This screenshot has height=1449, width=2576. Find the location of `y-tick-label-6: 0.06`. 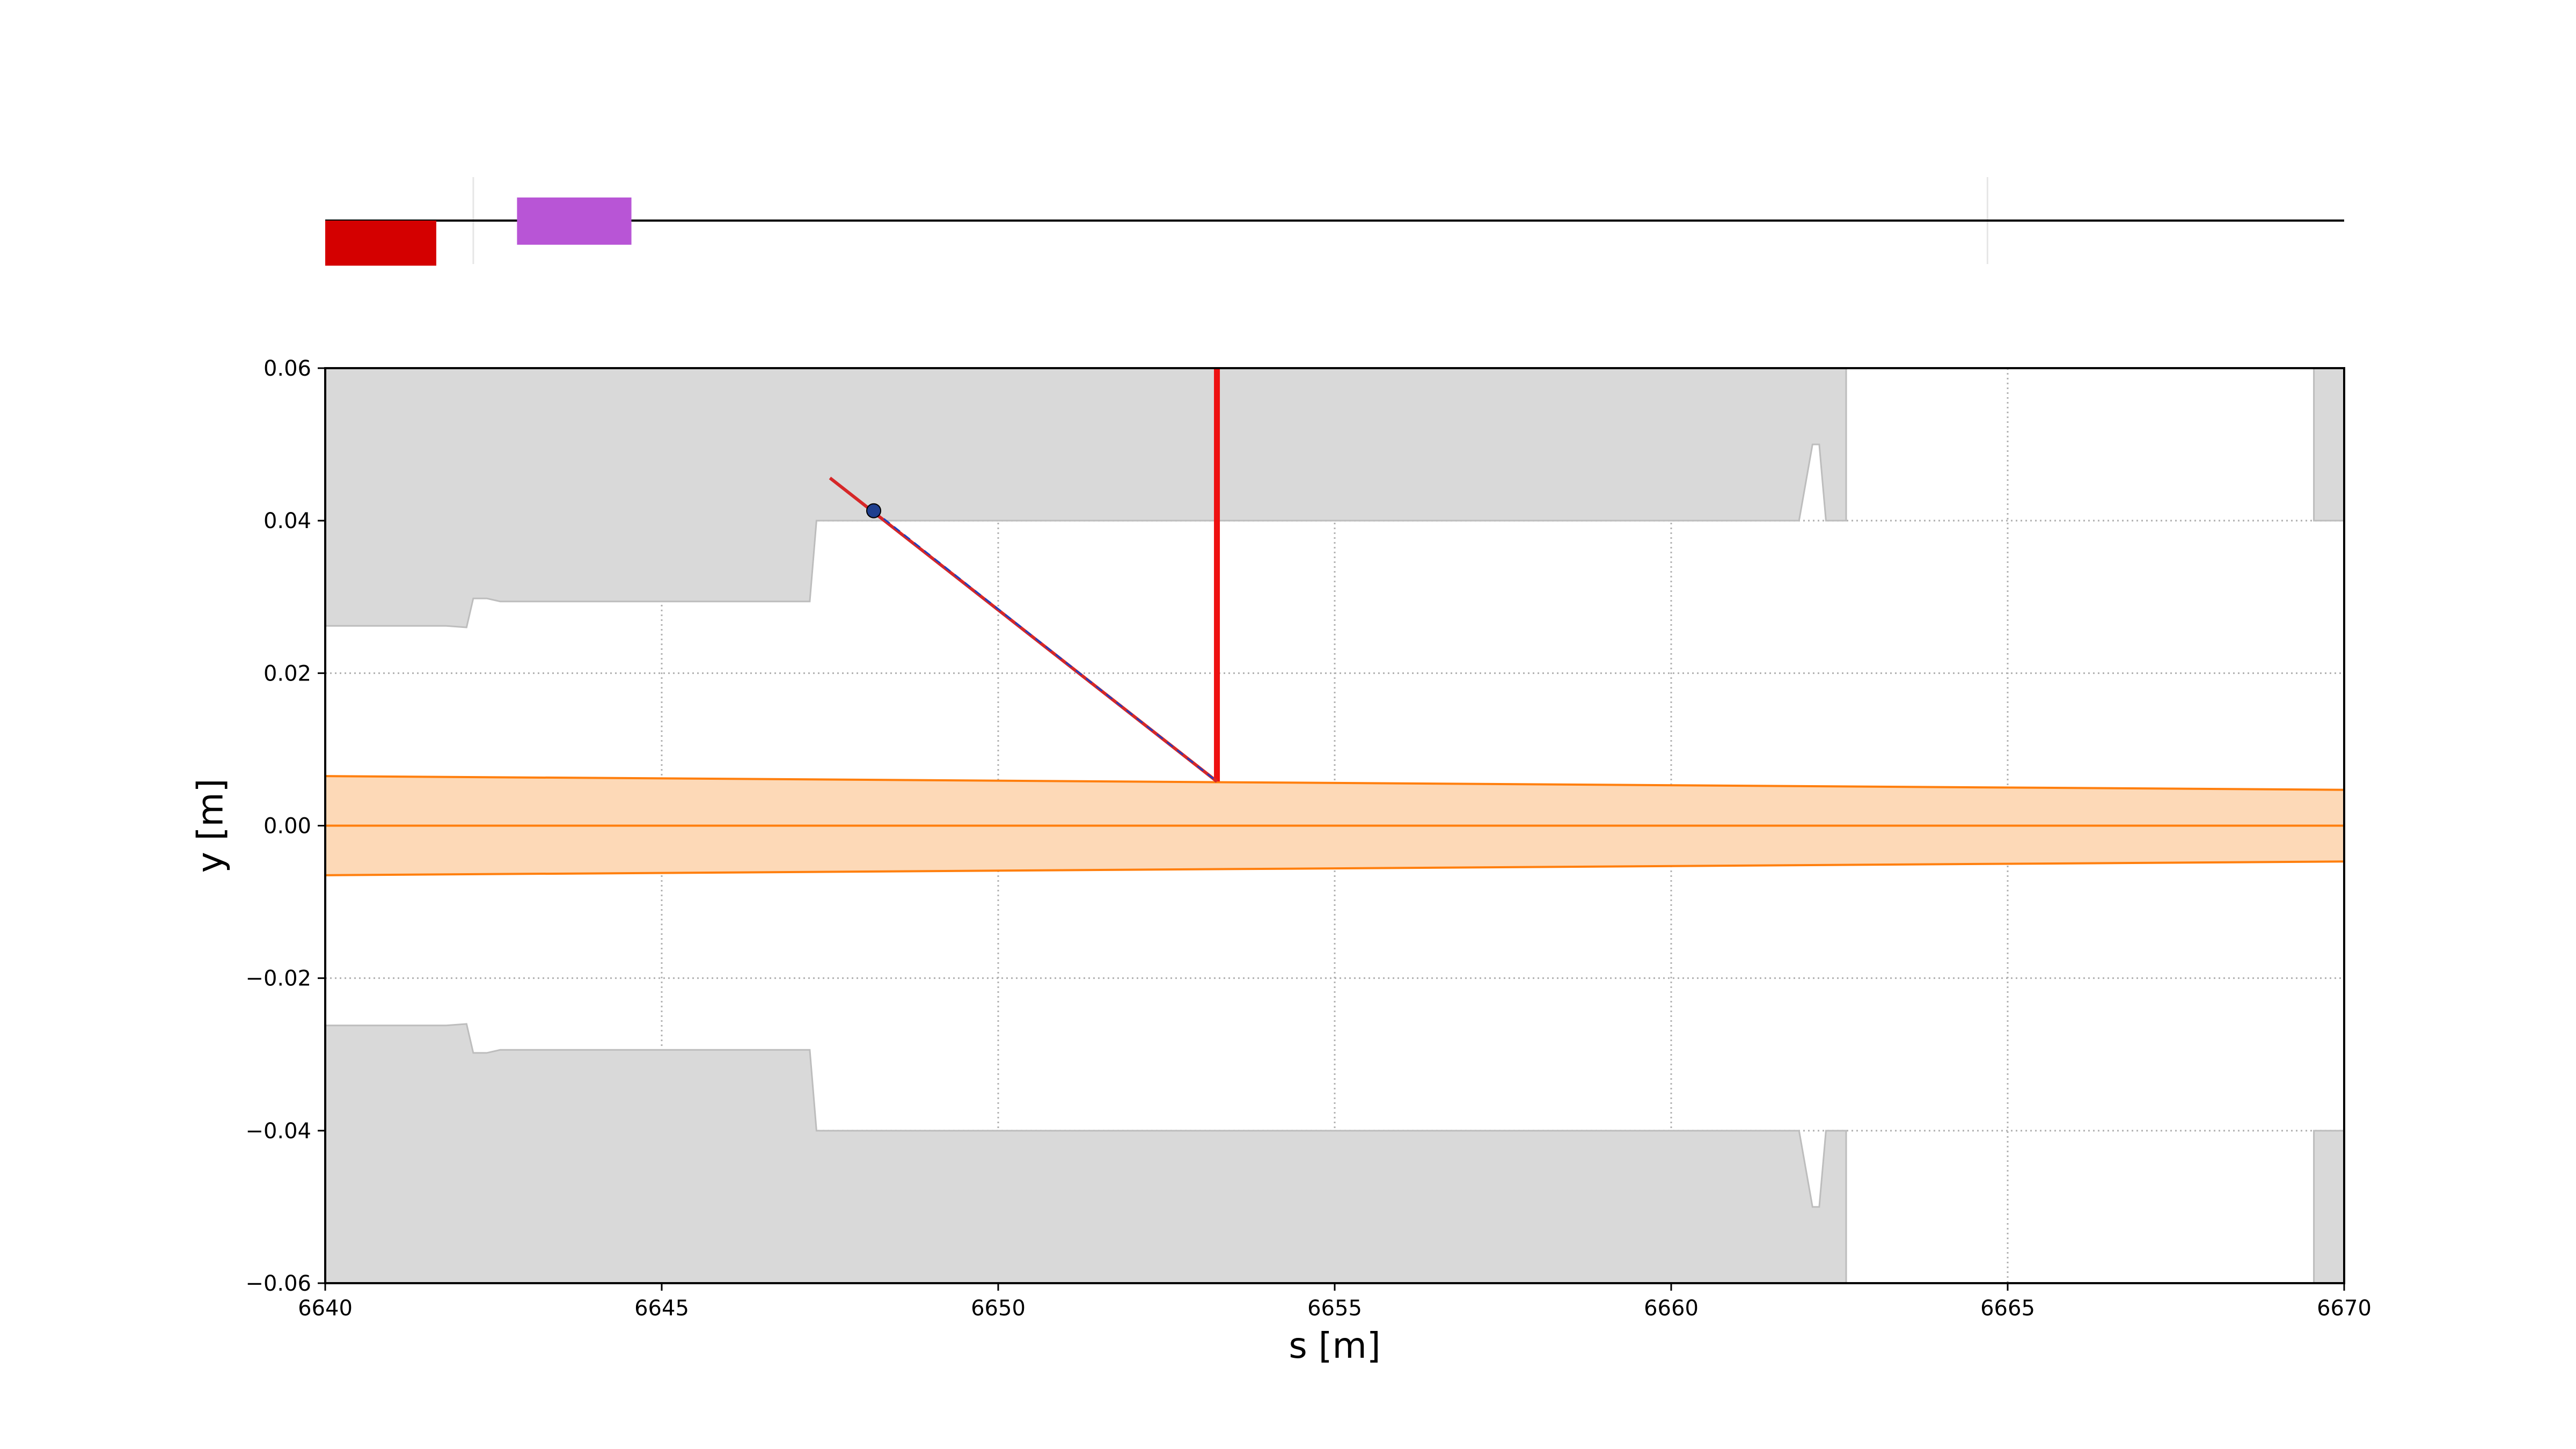

y-tick-label-6: 0.06 is located at coordinates (287, 368).